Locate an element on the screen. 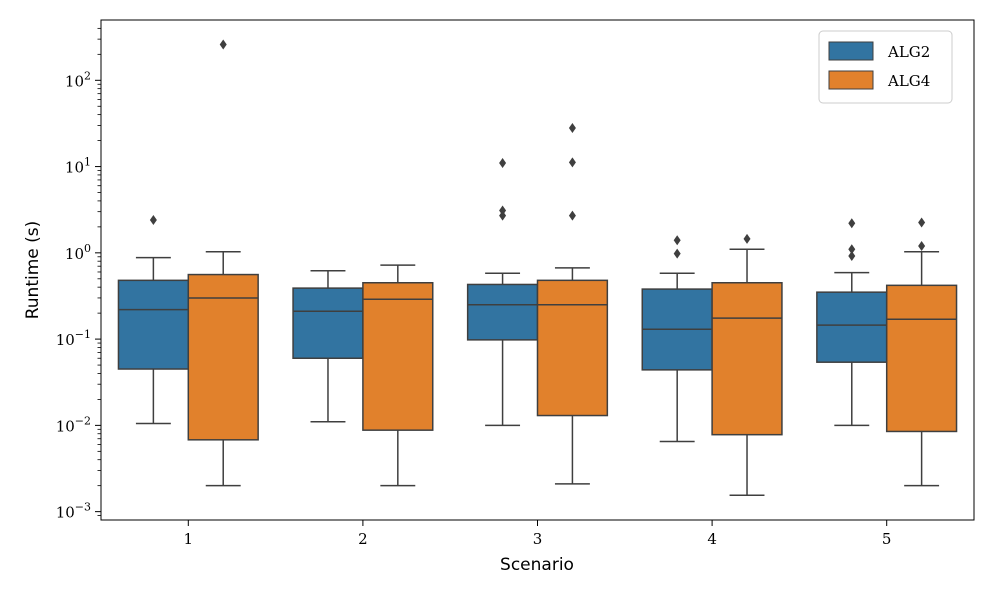  y-tick-label: 10⁻¹ is located at coordinates (73, 338).